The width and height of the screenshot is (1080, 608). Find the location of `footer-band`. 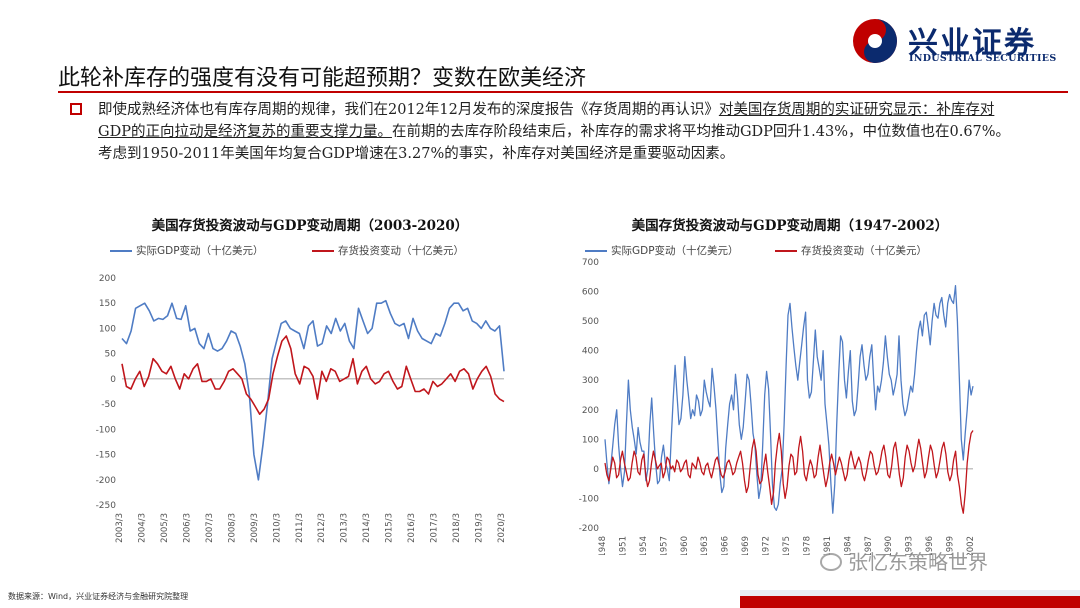

footer-band is located at coordinates (910, 593).